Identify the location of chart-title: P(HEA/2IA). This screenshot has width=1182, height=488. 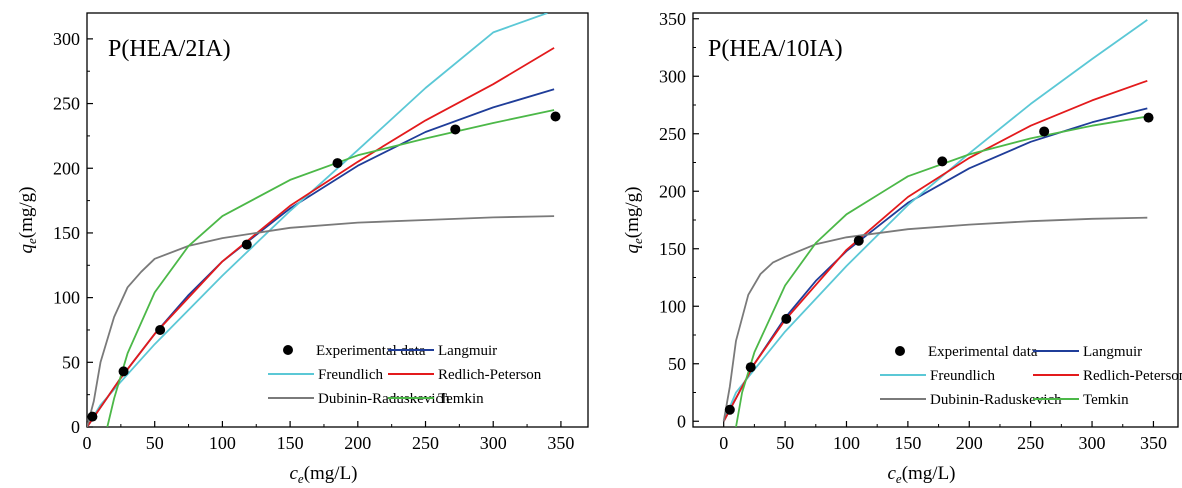
(169, 49).